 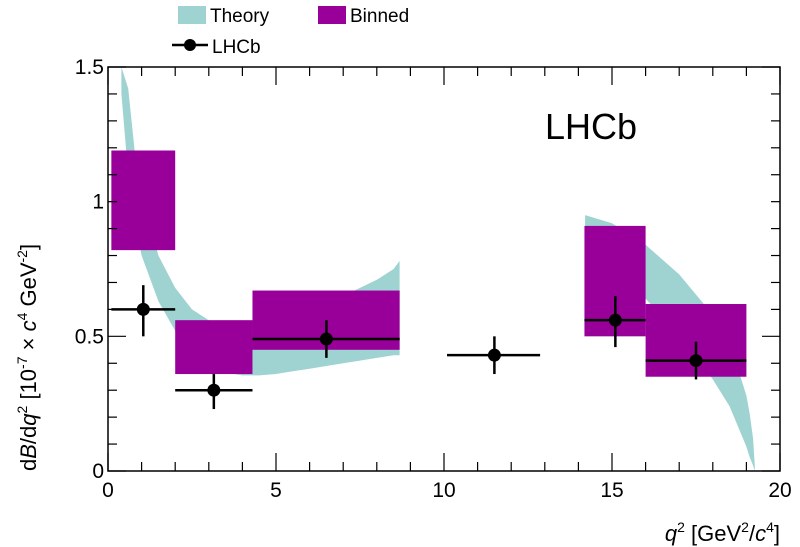 What do you see at coordinates (22, 256) in the screenshot?
I see `y-label-sup4: -2` at bounding box center [22, 256].